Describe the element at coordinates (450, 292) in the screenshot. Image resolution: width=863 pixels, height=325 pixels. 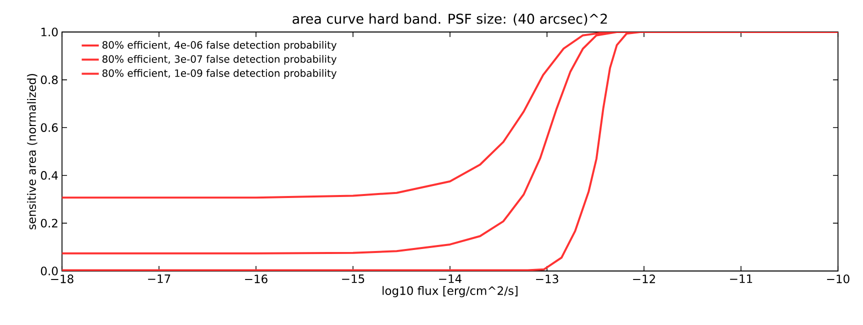
I see `x-axis-title: log10 flux [erg/cm^2/s]` at that location.